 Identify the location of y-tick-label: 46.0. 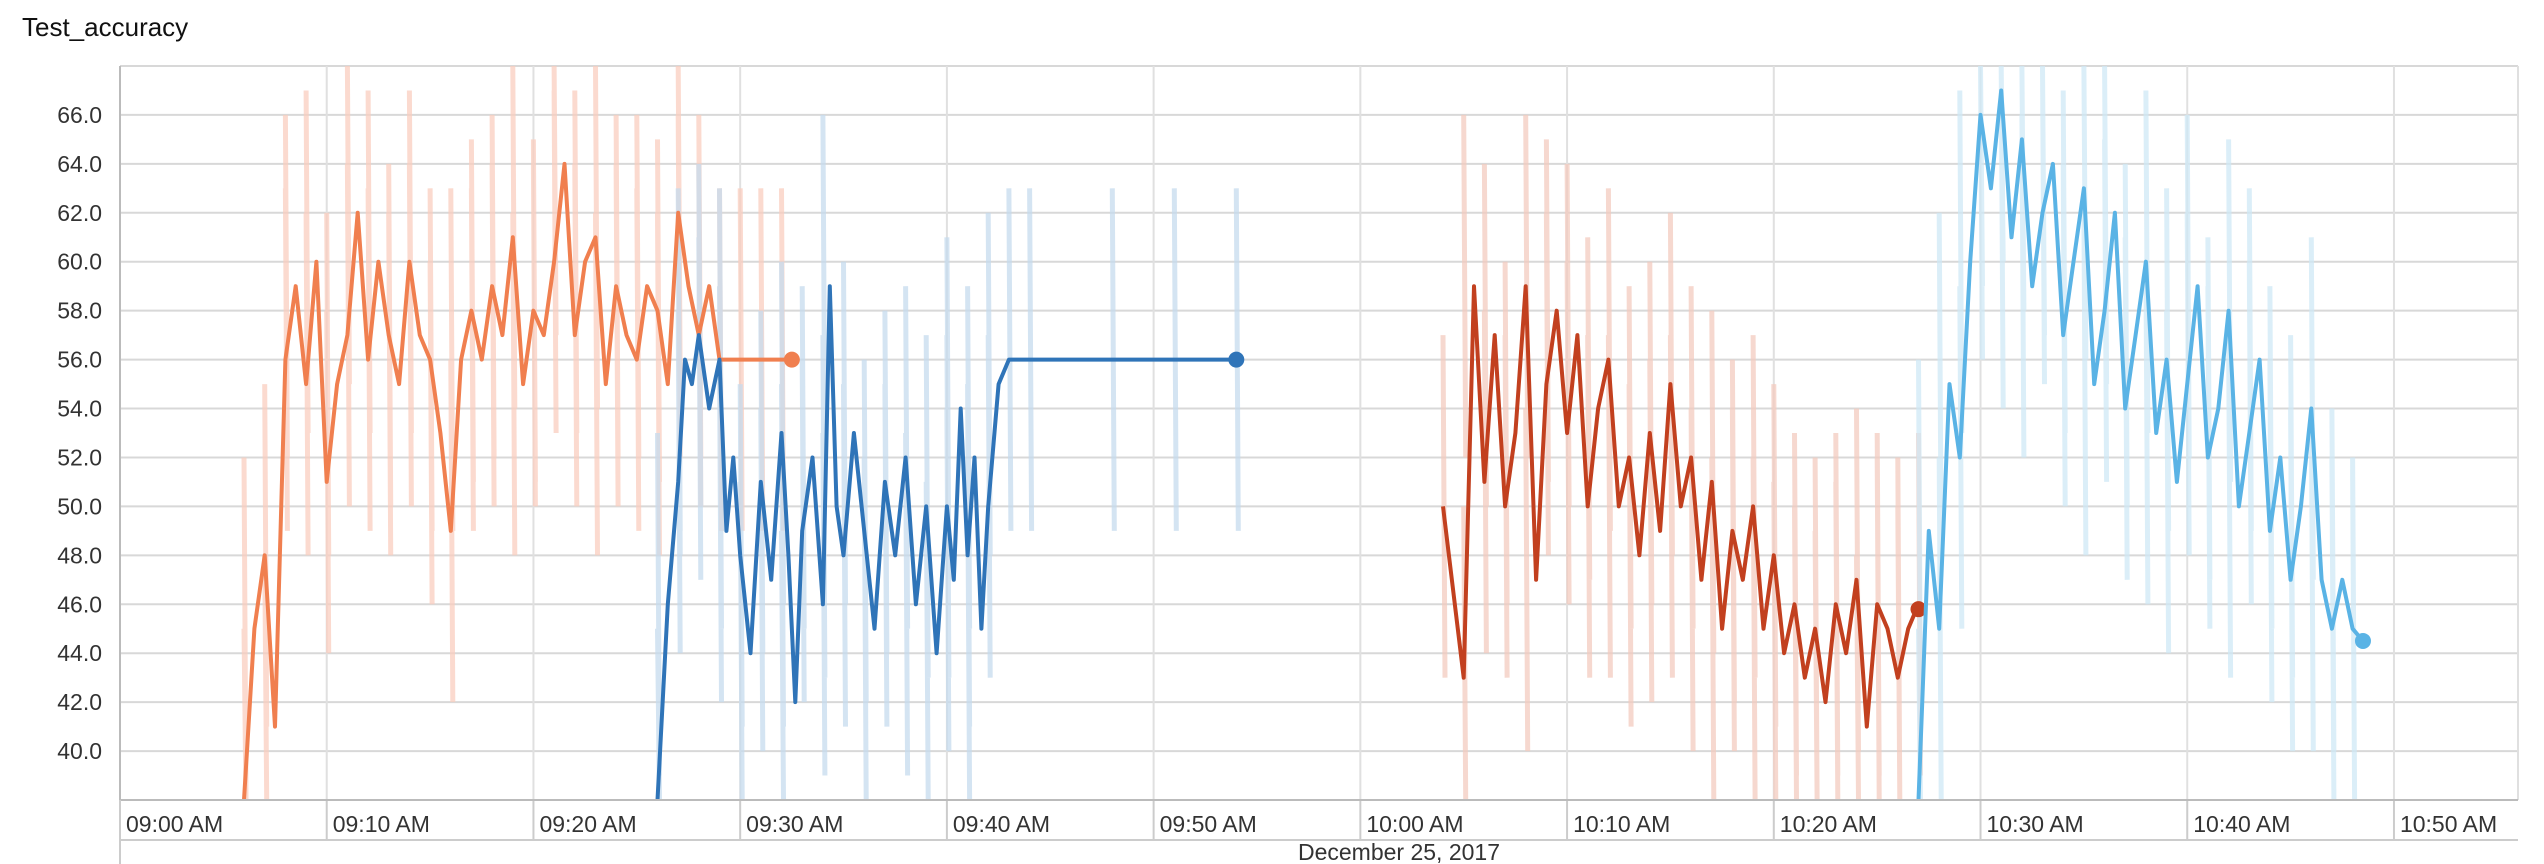
(79, 604).